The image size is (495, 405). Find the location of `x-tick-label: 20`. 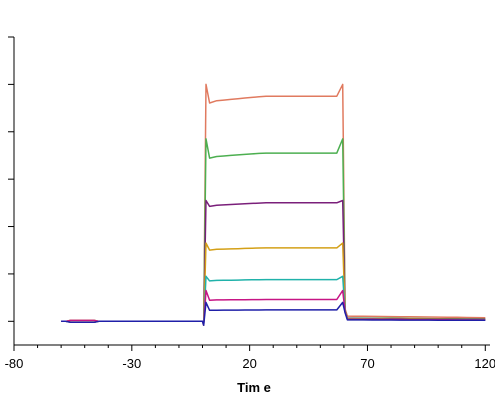

x-tick-label: 20 is located at coordinates (249, 363).